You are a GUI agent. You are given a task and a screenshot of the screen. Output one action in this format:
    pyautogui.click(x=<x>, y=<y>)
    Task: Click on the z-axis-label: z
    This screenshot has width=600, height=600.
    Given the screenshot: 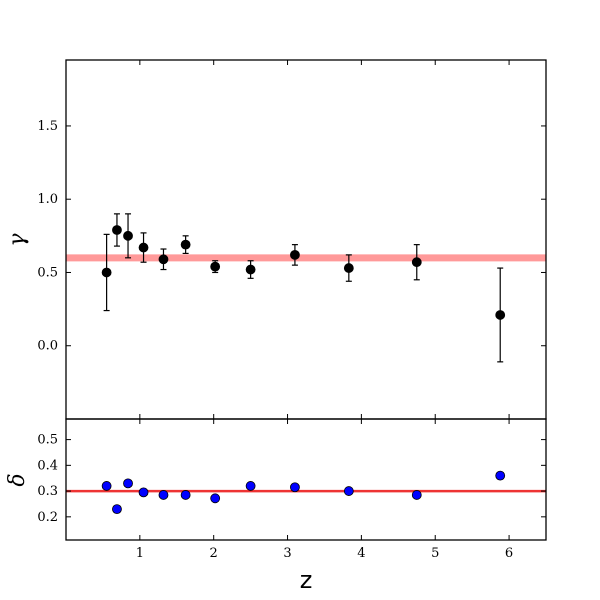 What is the action you would take?
    pyautogui.click(x=306, y=580)
    